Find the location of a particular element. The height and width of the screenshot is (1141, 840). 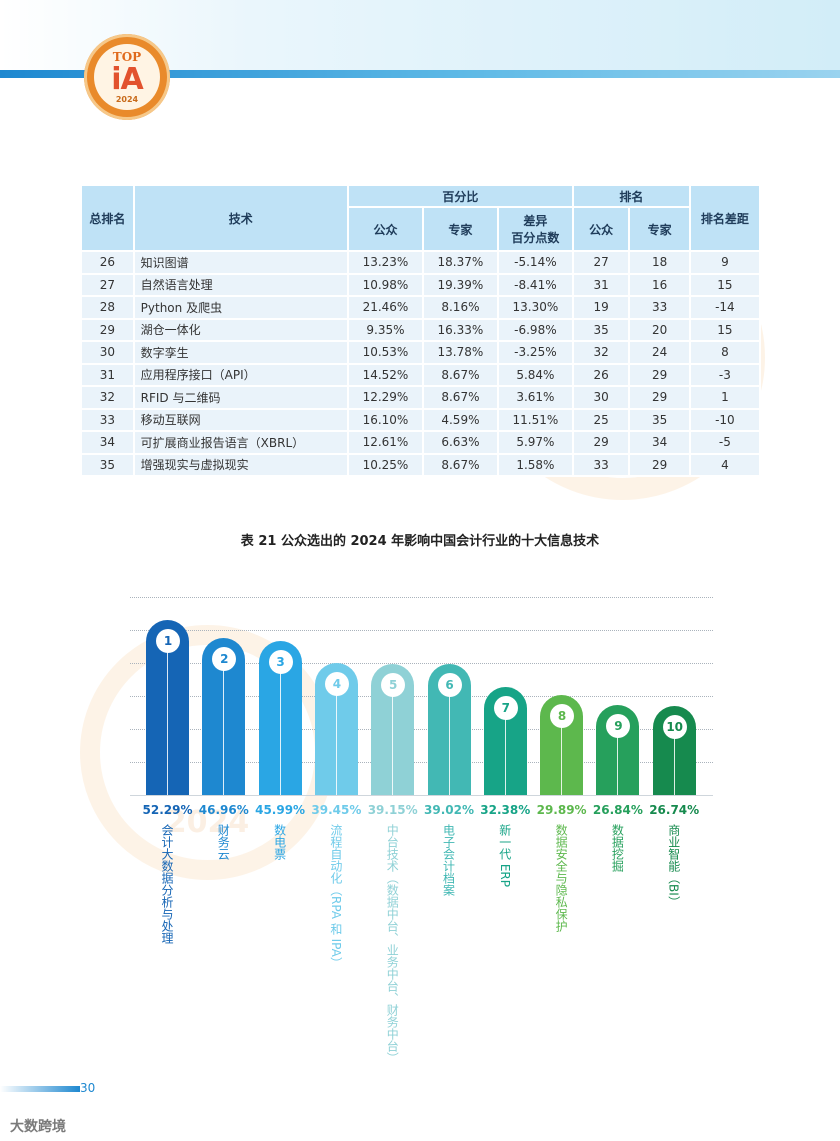

header-public-rank: 公众 is located at coordinates (601, 229).